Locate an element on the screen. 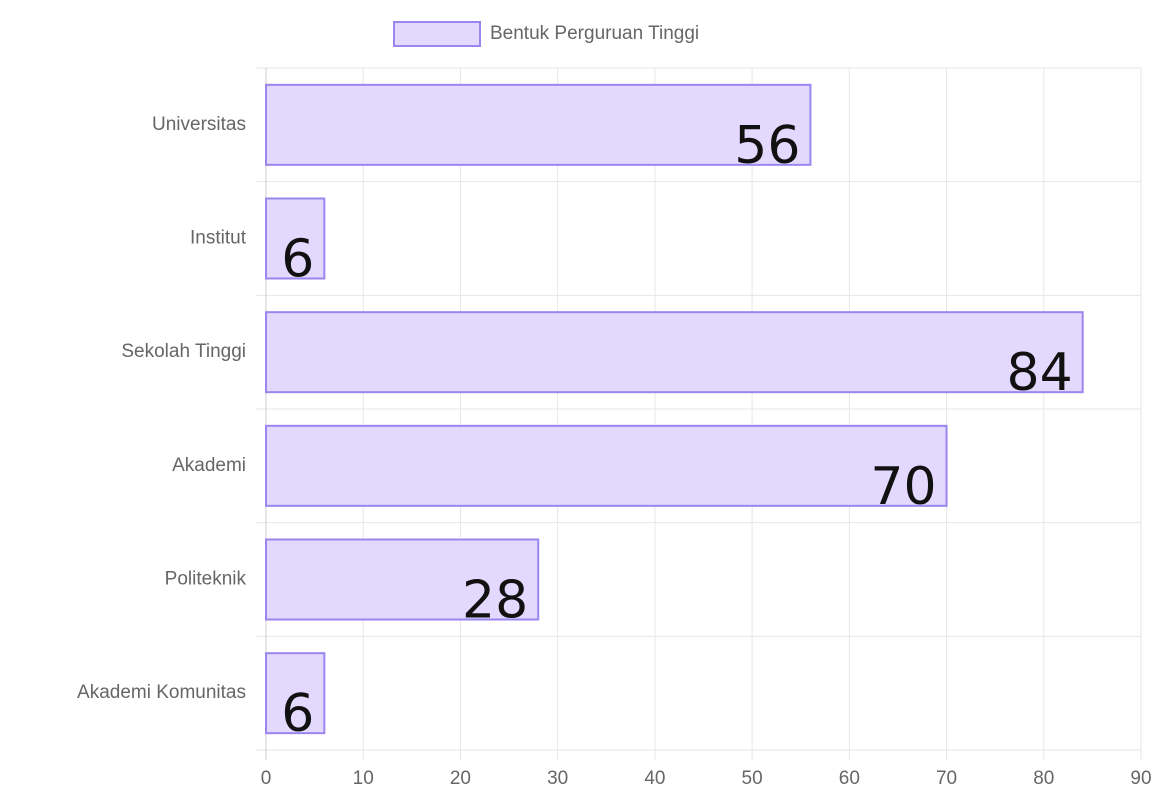 The image size is (1160, 797). y-tick-label: Institut is located at coordinates (218, 238).